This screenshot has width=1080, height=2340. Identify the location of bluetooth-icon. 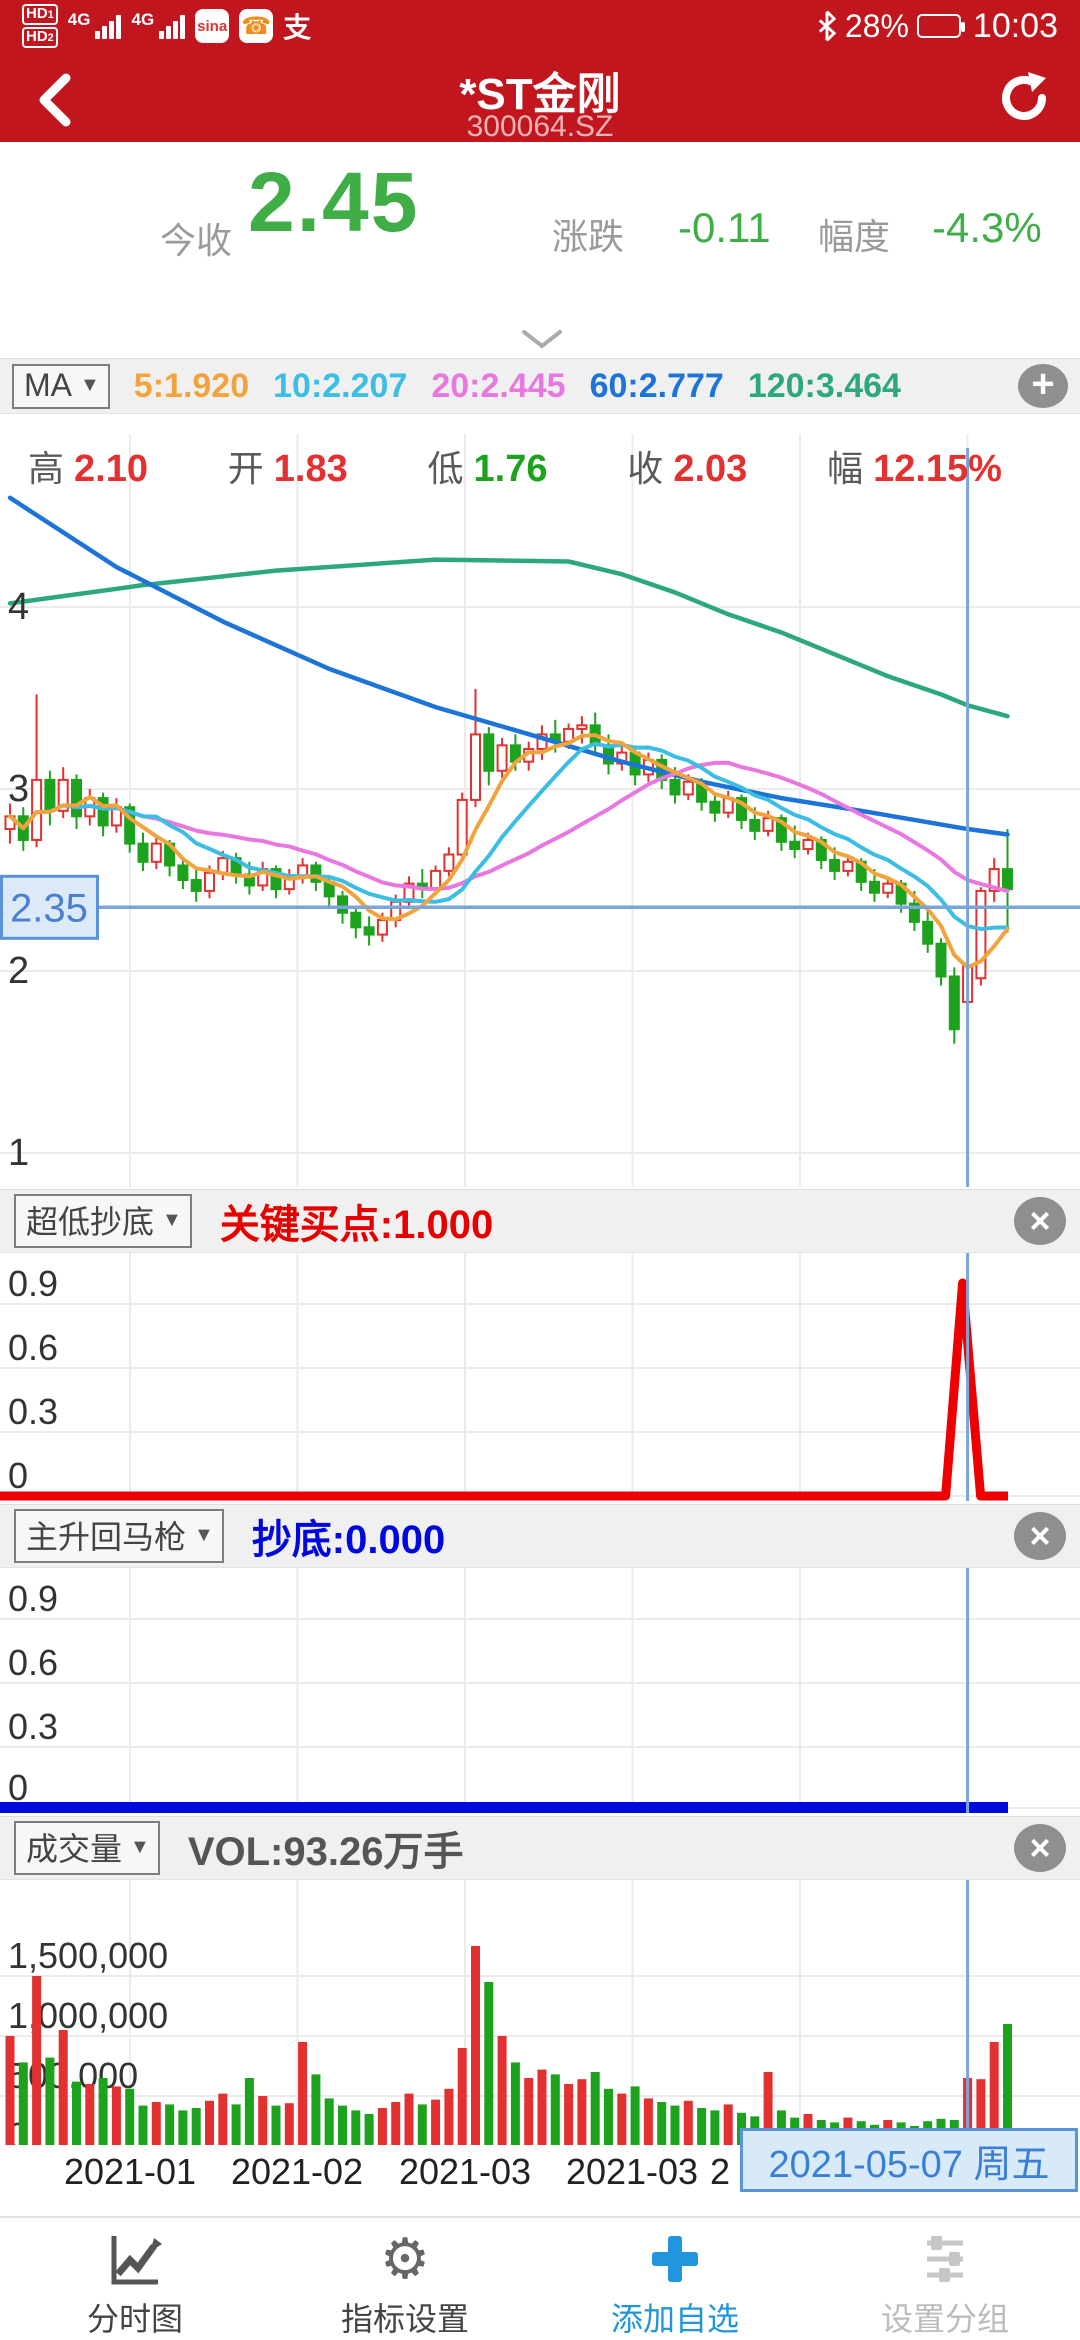
(827, 26).